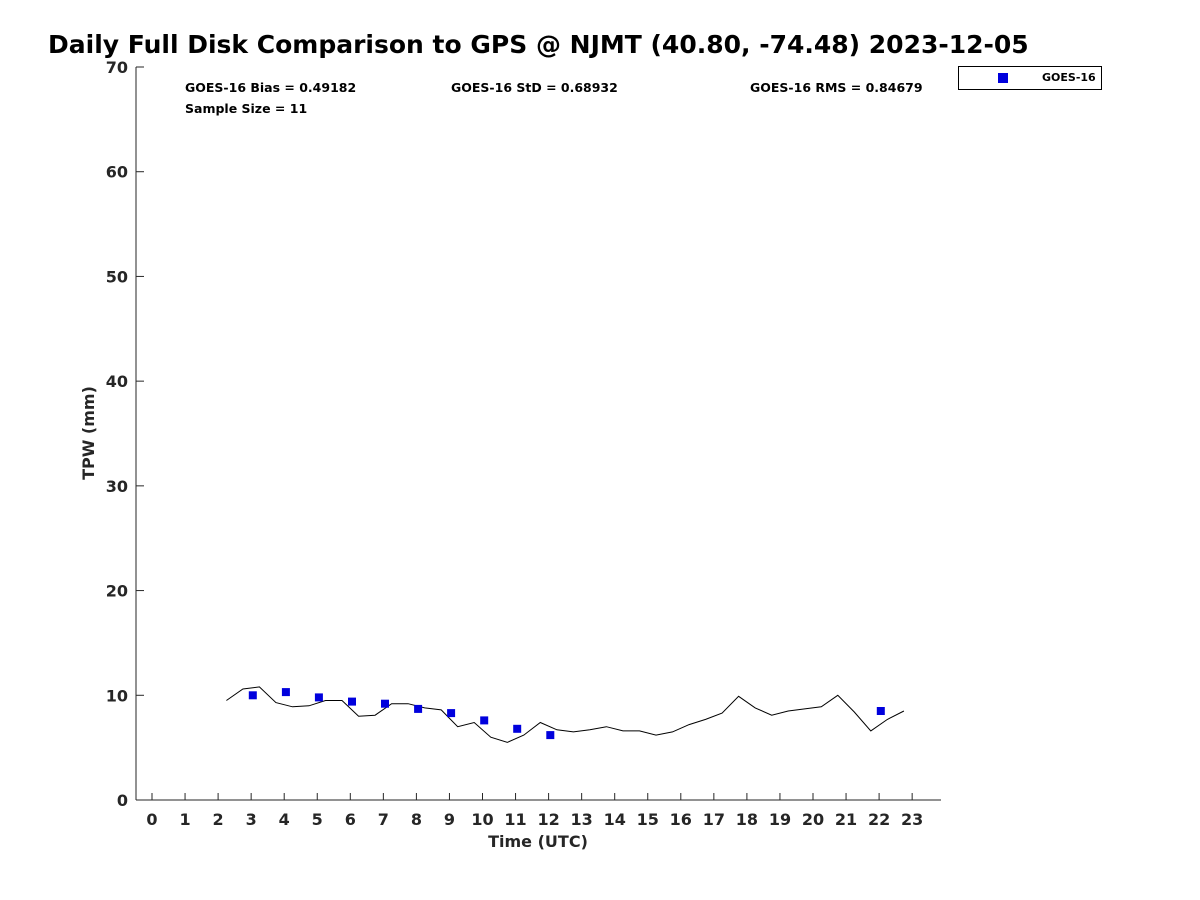  I want to click on x-tick-label: 17, so click(714, 819).